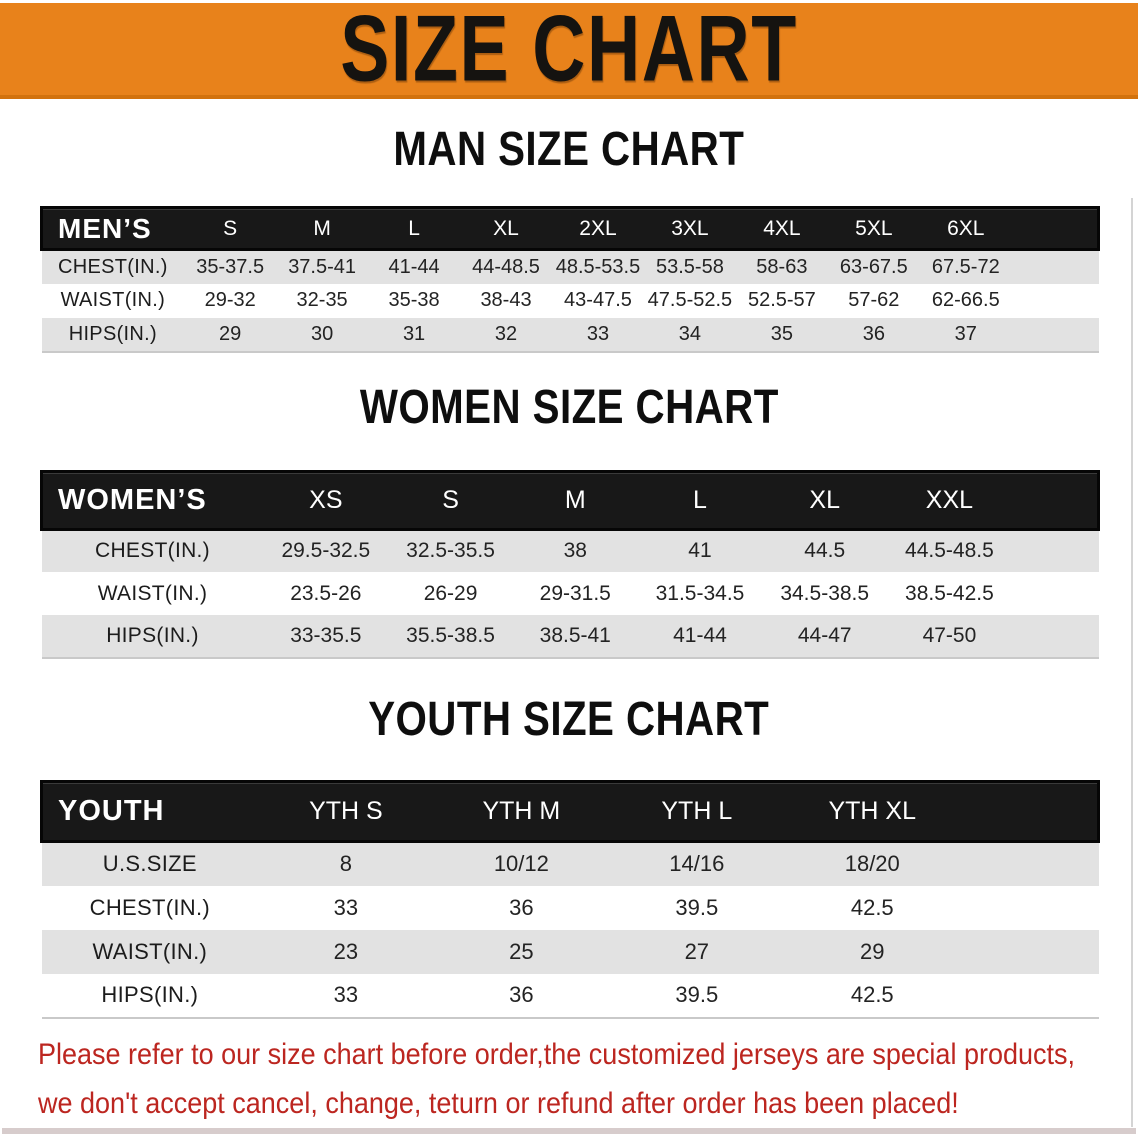  I want to click on table-row: HIPS(IN.) 33 36 39.5 42.5, so click(570, 996).